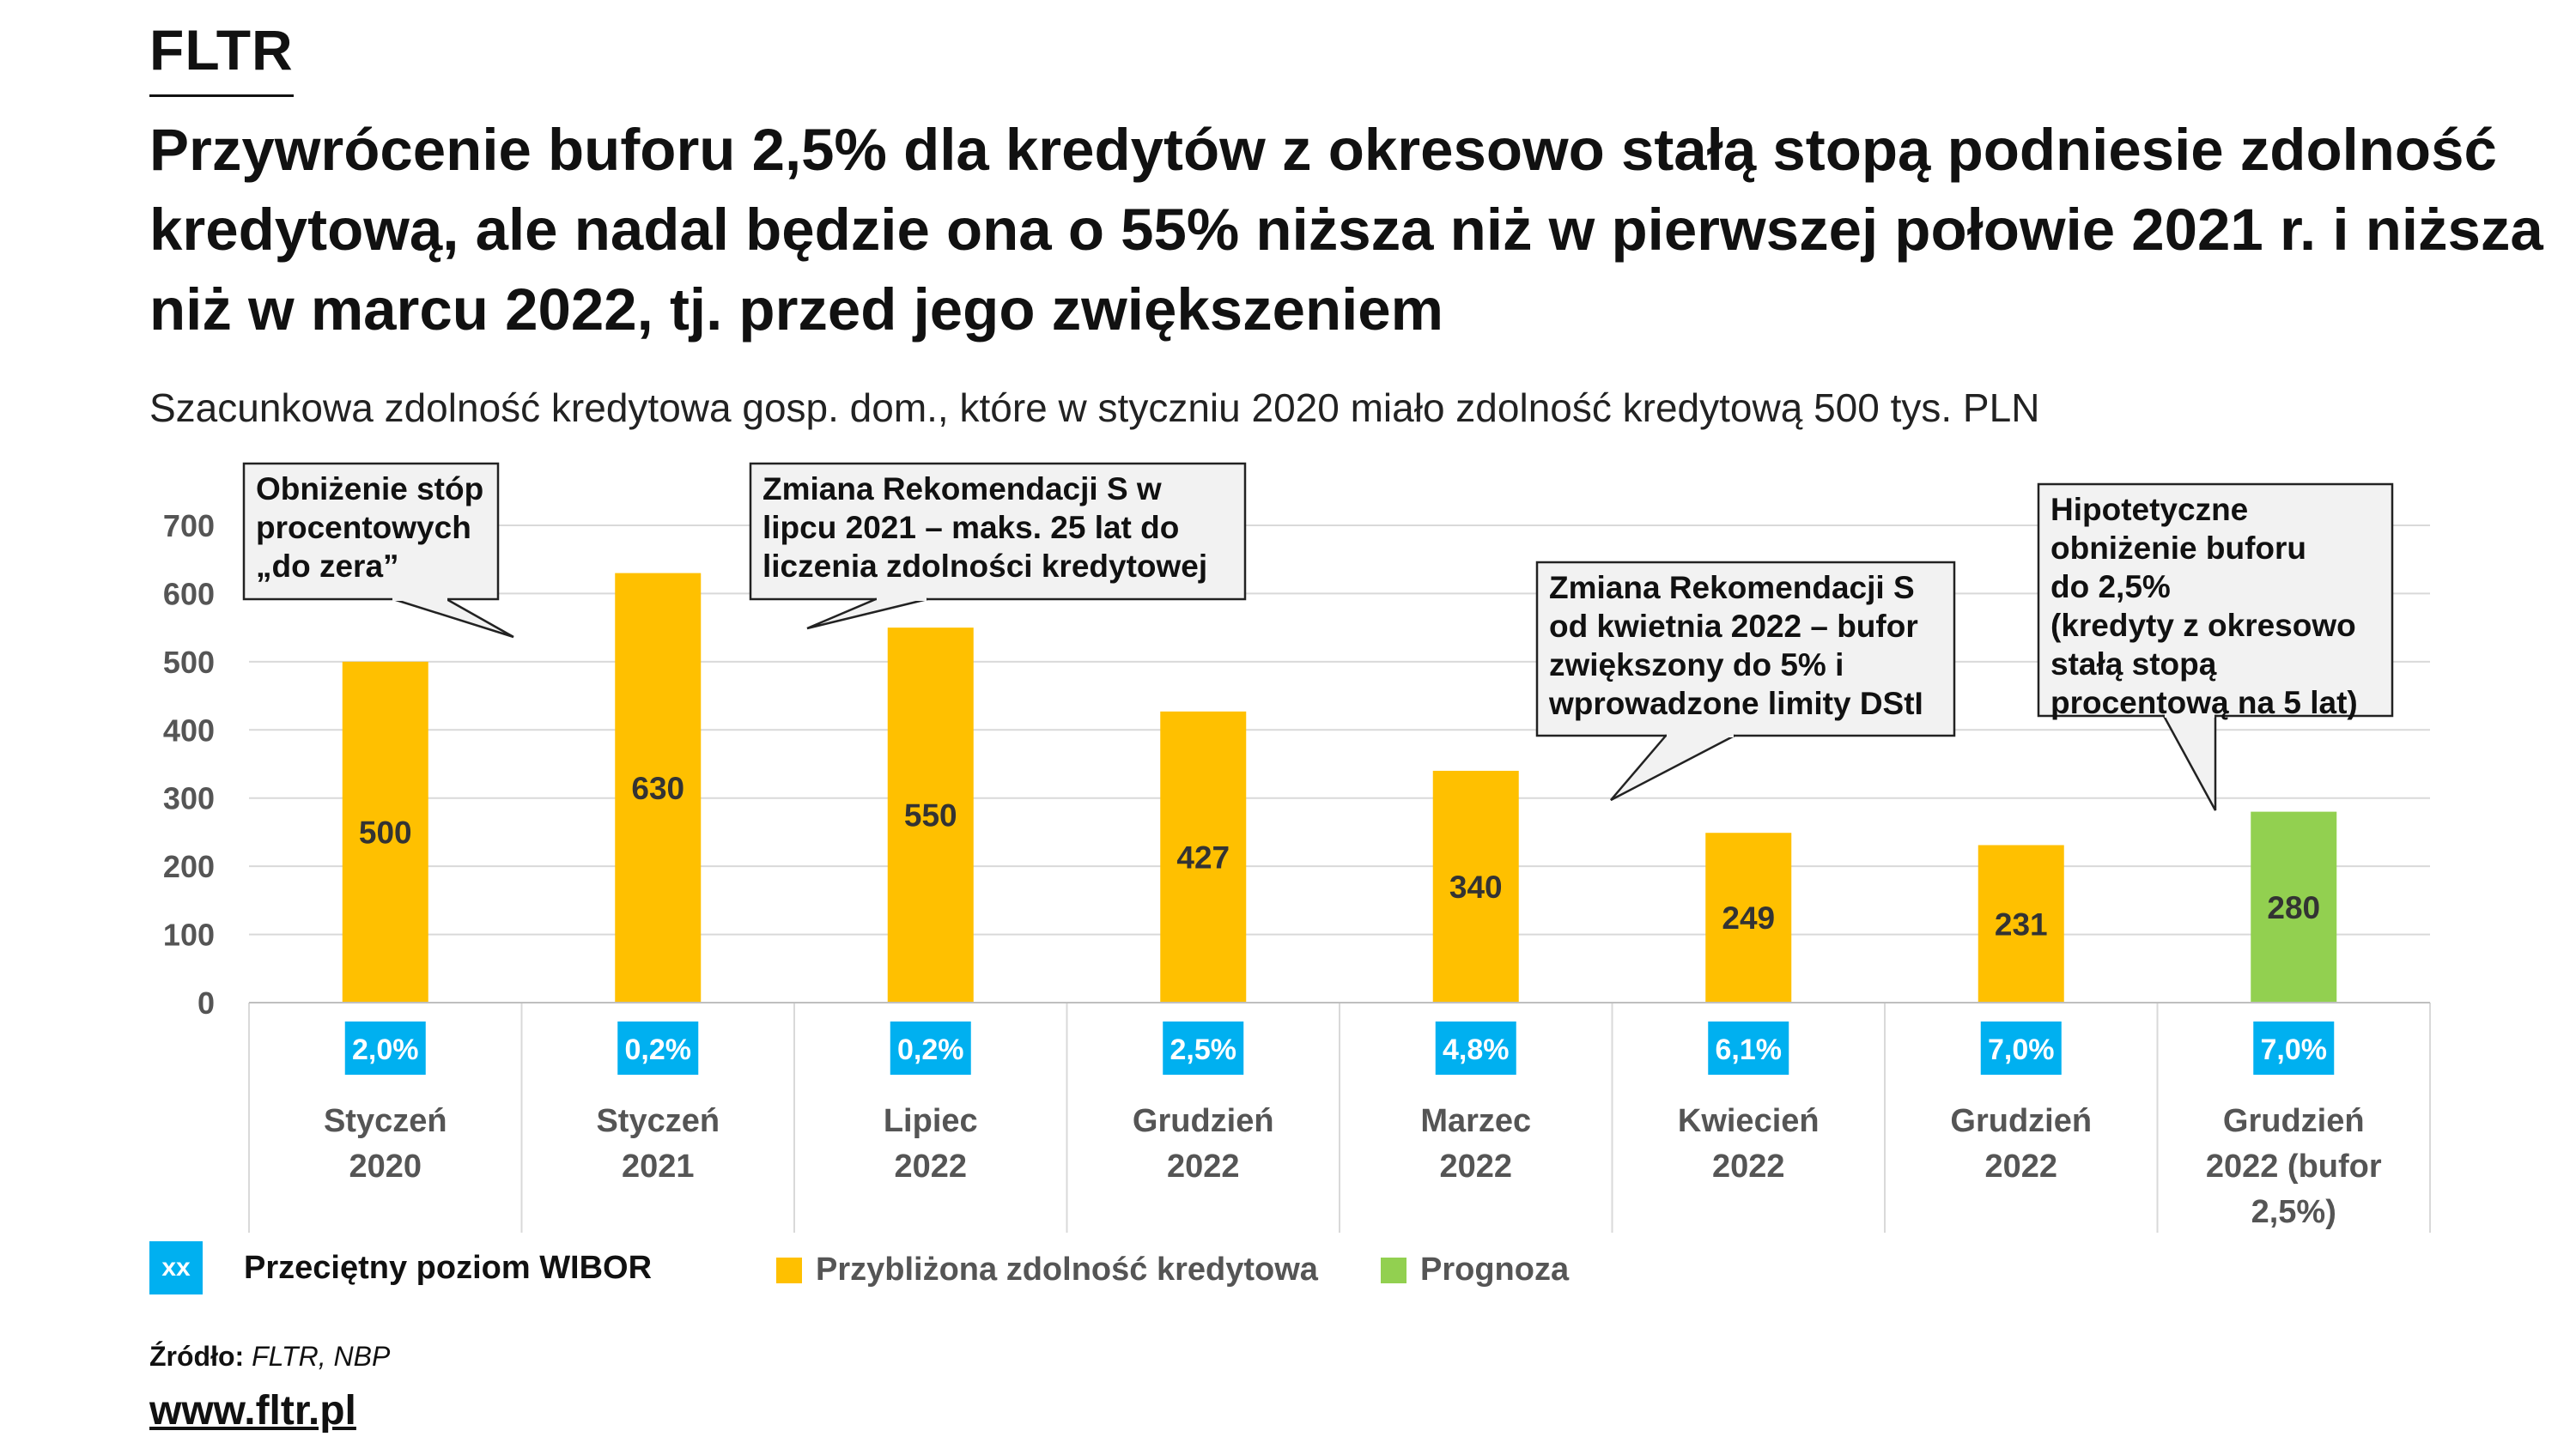 This screenshot has width=2576, height=1449. Describe the element at coordinates (970, 527) in the screenshot. I see `callout-text-line: lipcu 2021 – maks. 25 lat do` at that location.